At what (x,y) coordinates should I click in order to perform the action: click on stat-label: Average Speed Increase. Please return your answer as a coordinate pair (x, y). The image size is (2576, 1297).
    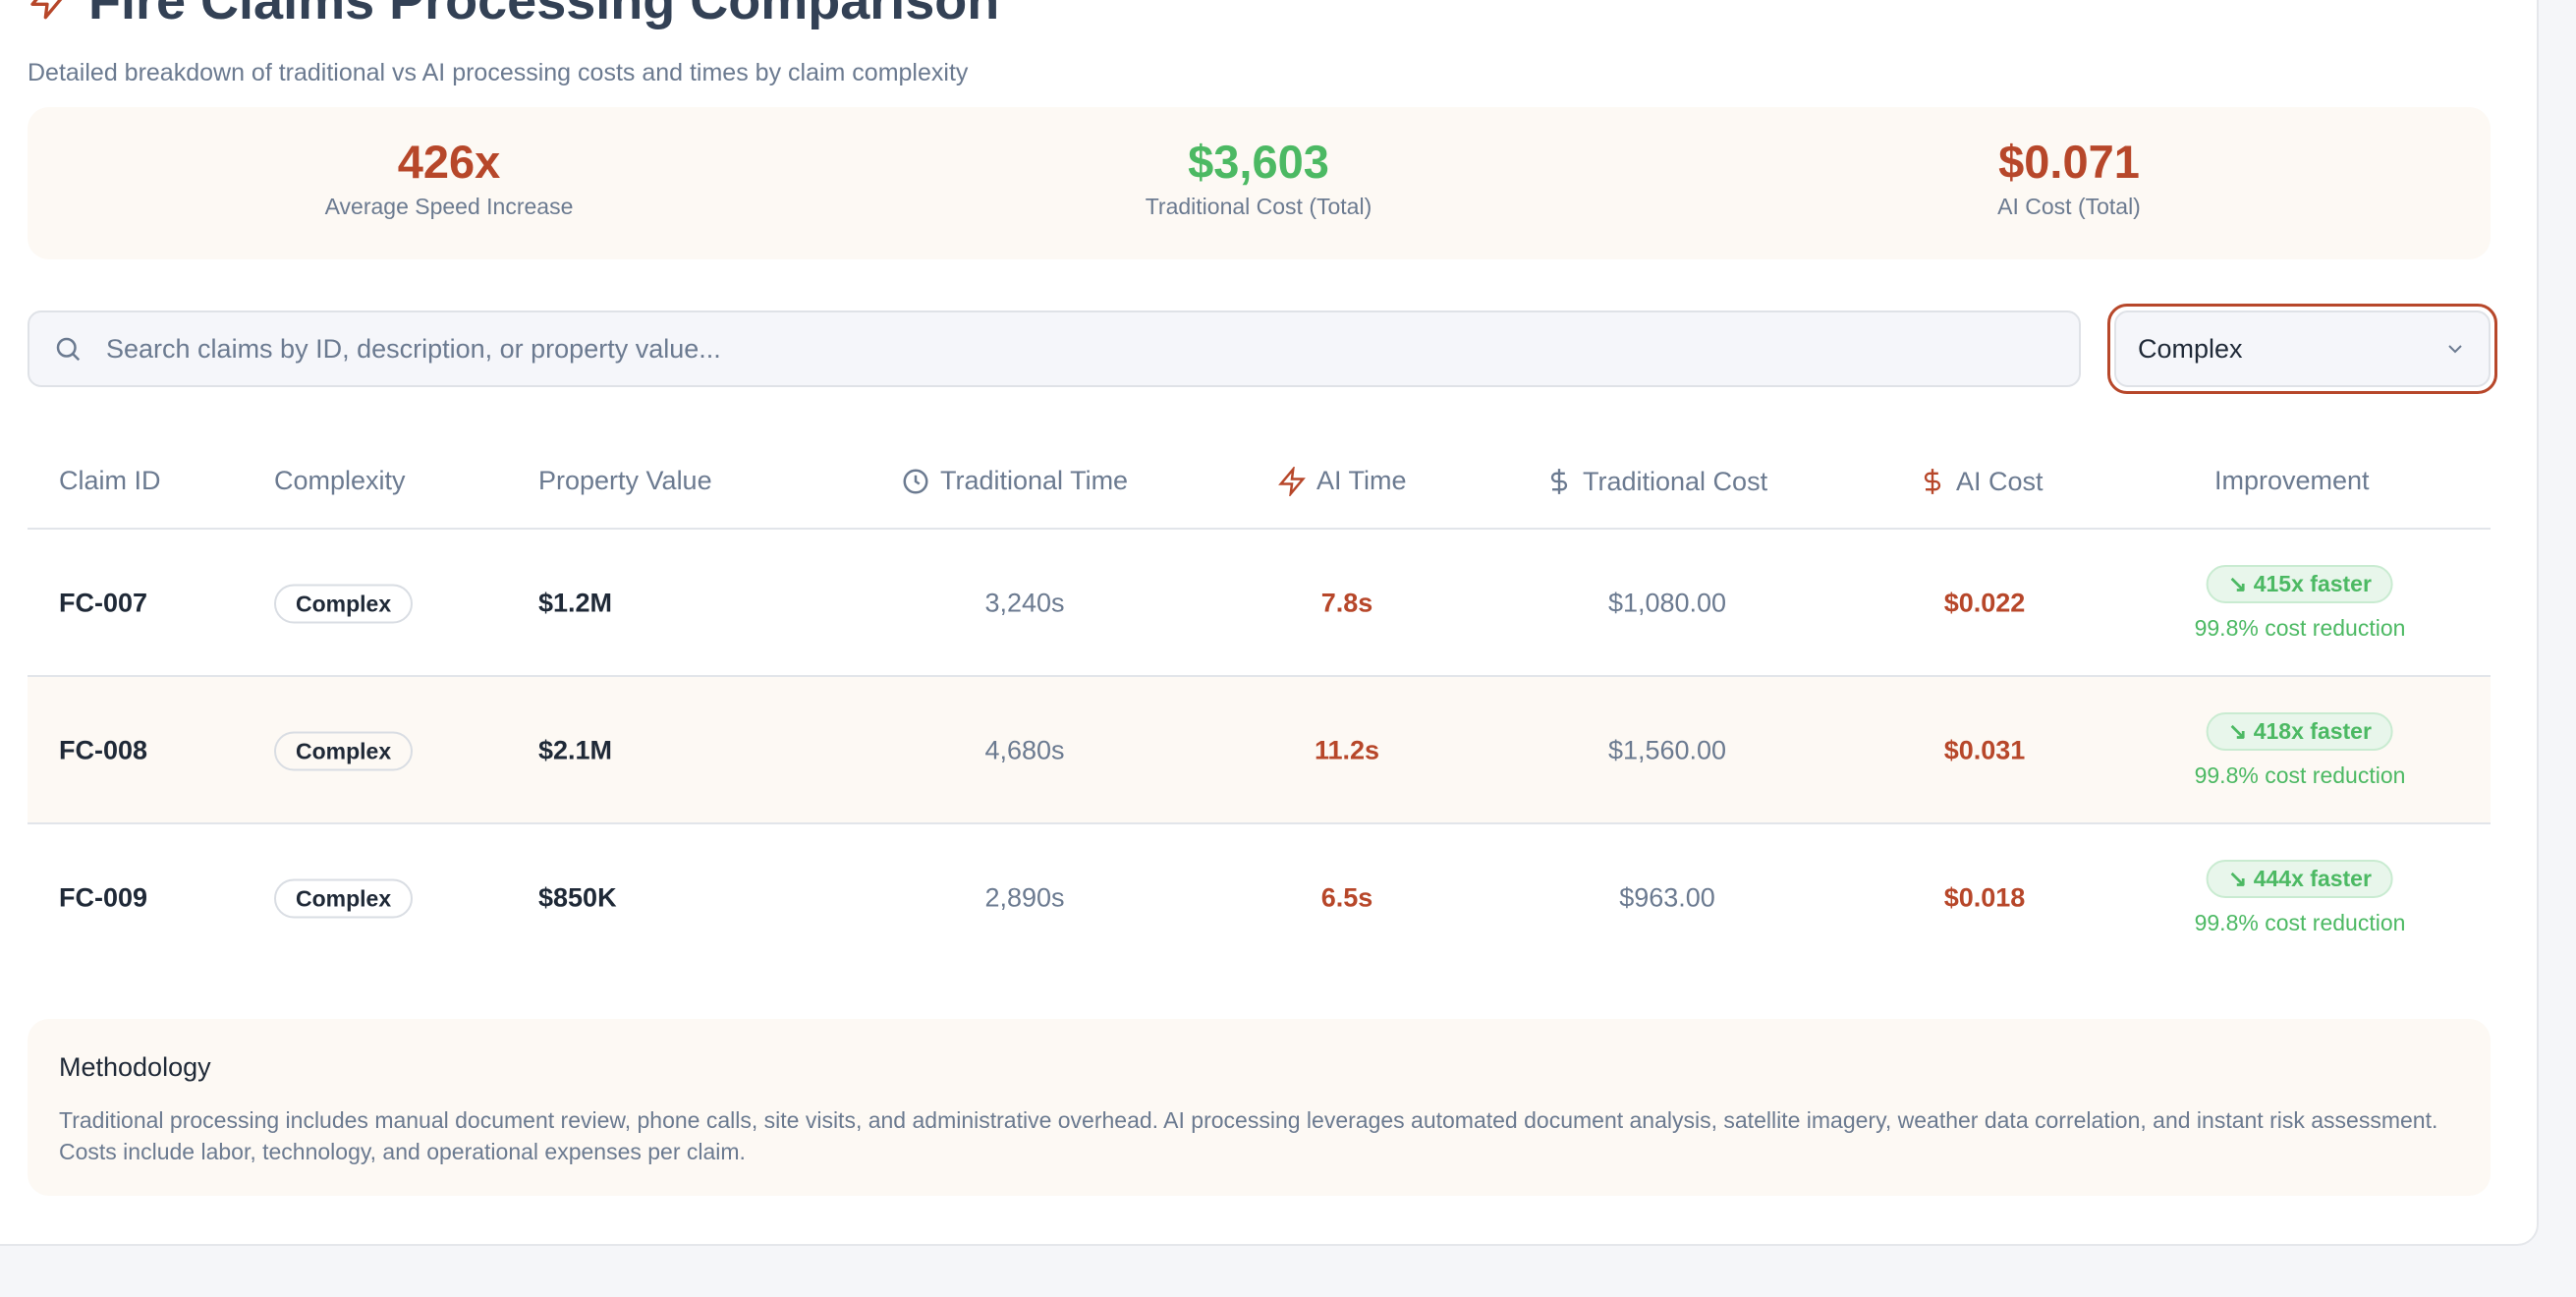
    Looking at the image, I should click on (449, 206).